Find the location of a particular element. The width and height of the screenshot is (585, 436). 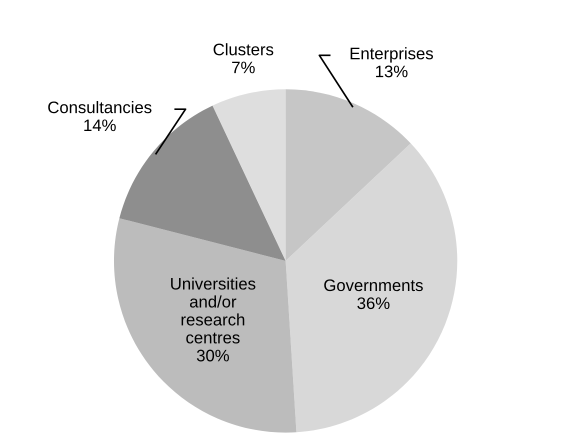

data-label: 13% is located at coordinates (392, 72).